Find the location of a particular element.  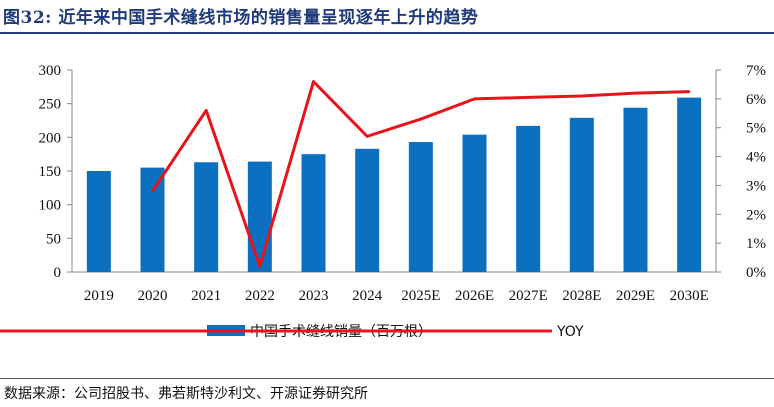

bar-2024 is located at coordinates (367, 210).